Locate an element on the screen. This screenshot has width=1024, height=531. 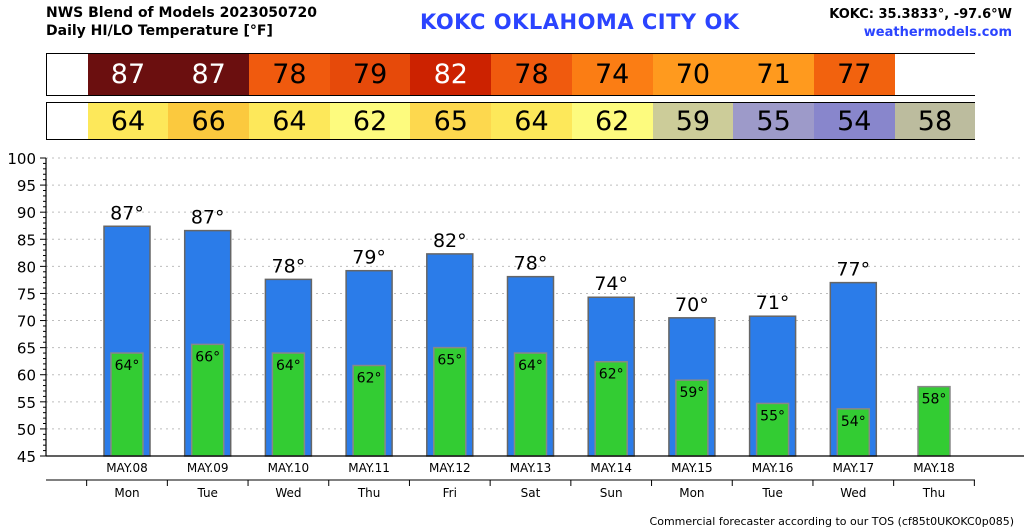
y-tick-label: 95 is located at coordinates (26, 186).